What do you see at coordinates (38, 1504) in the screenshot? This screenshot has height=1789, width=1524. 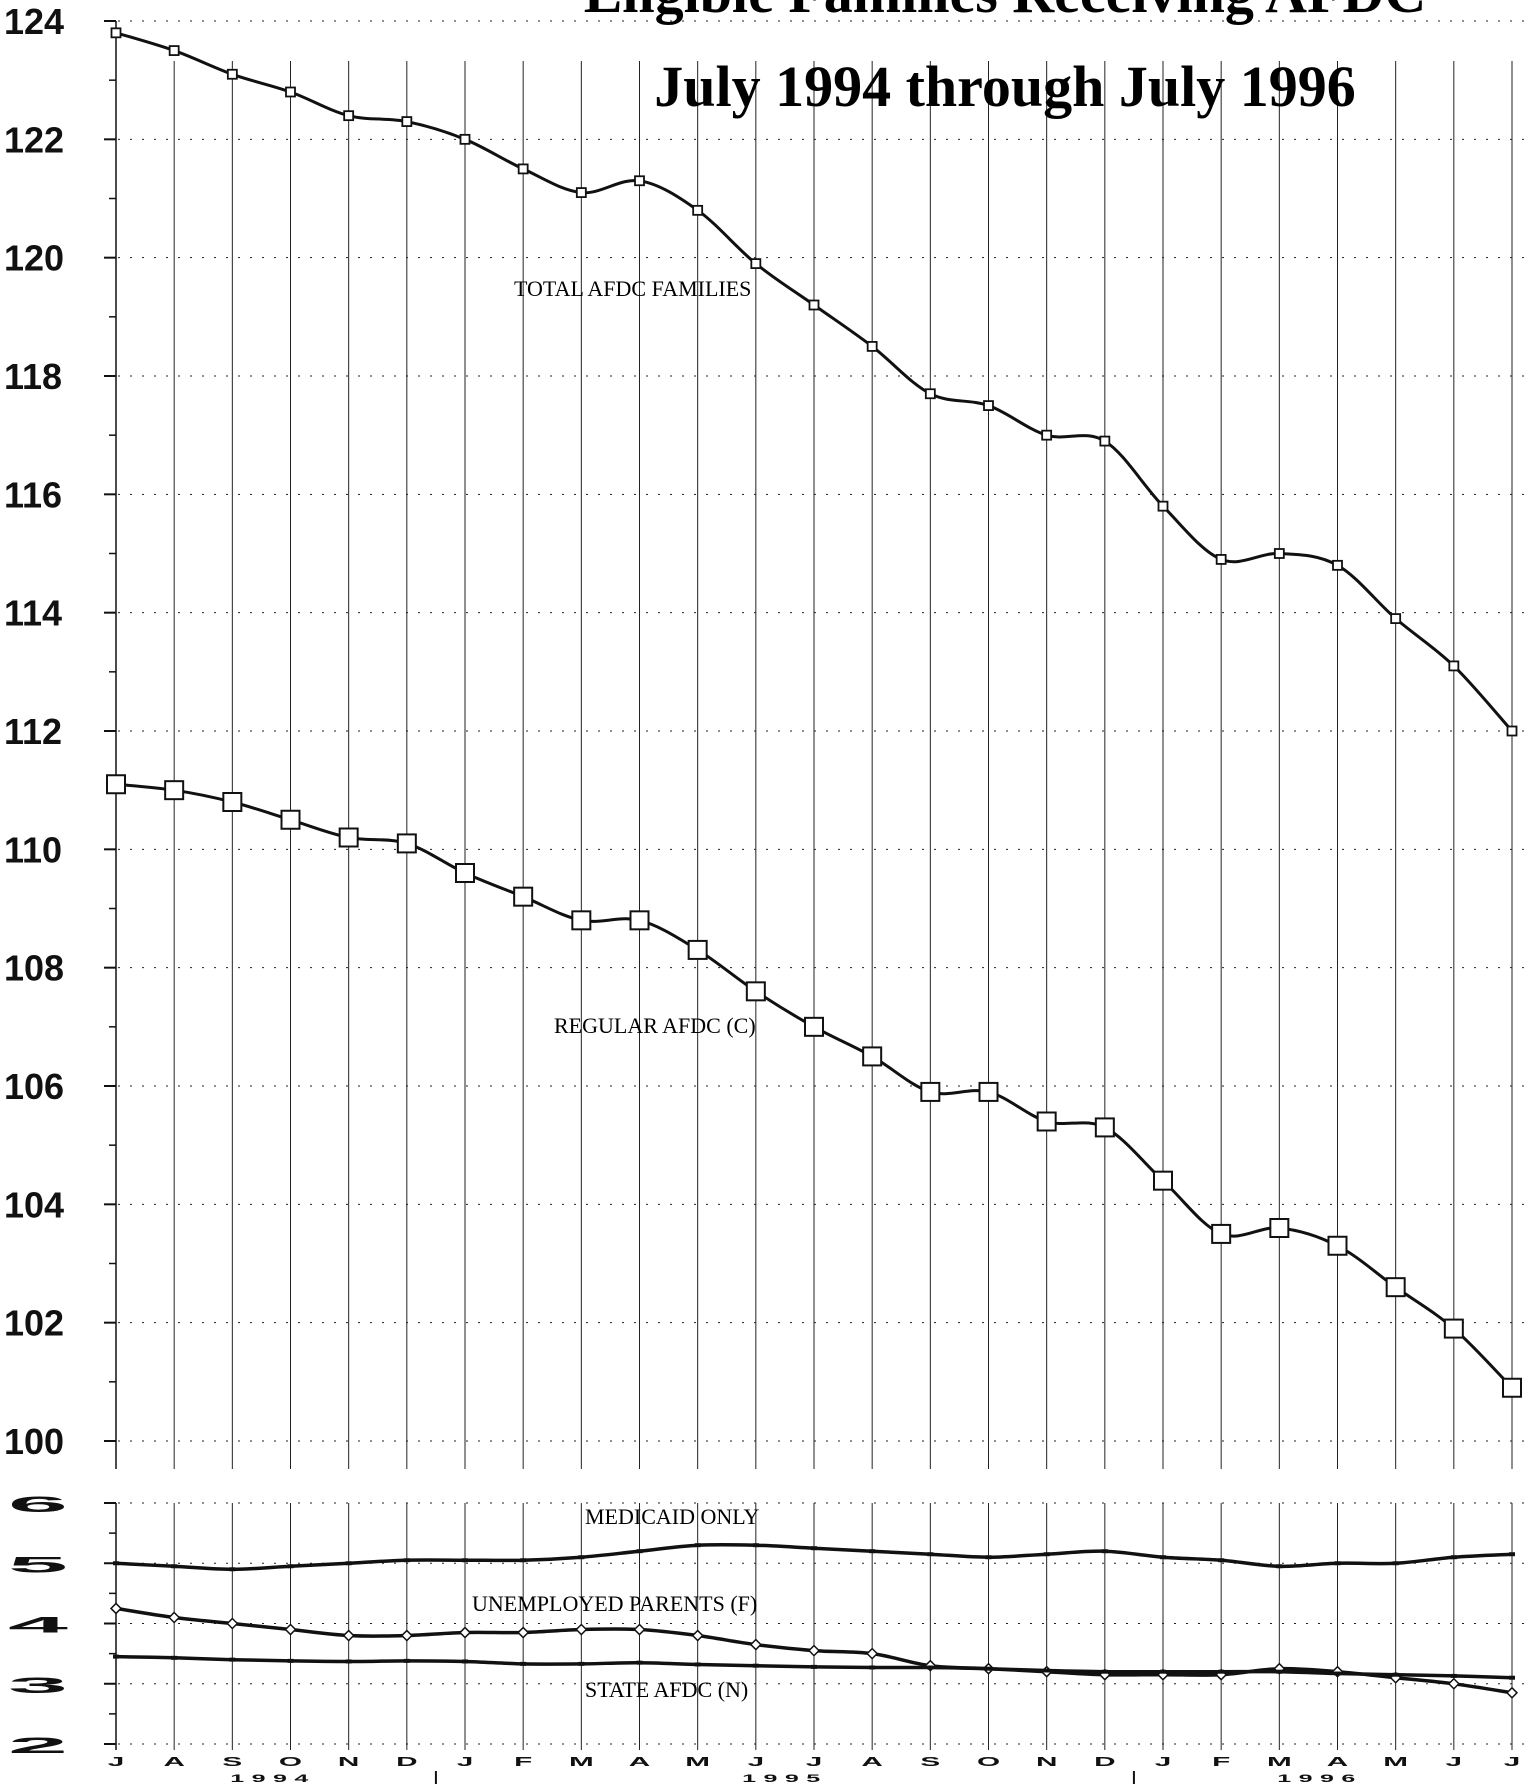 I see `lower-y-tick-label: 6` at bounding box center [38, 1504].